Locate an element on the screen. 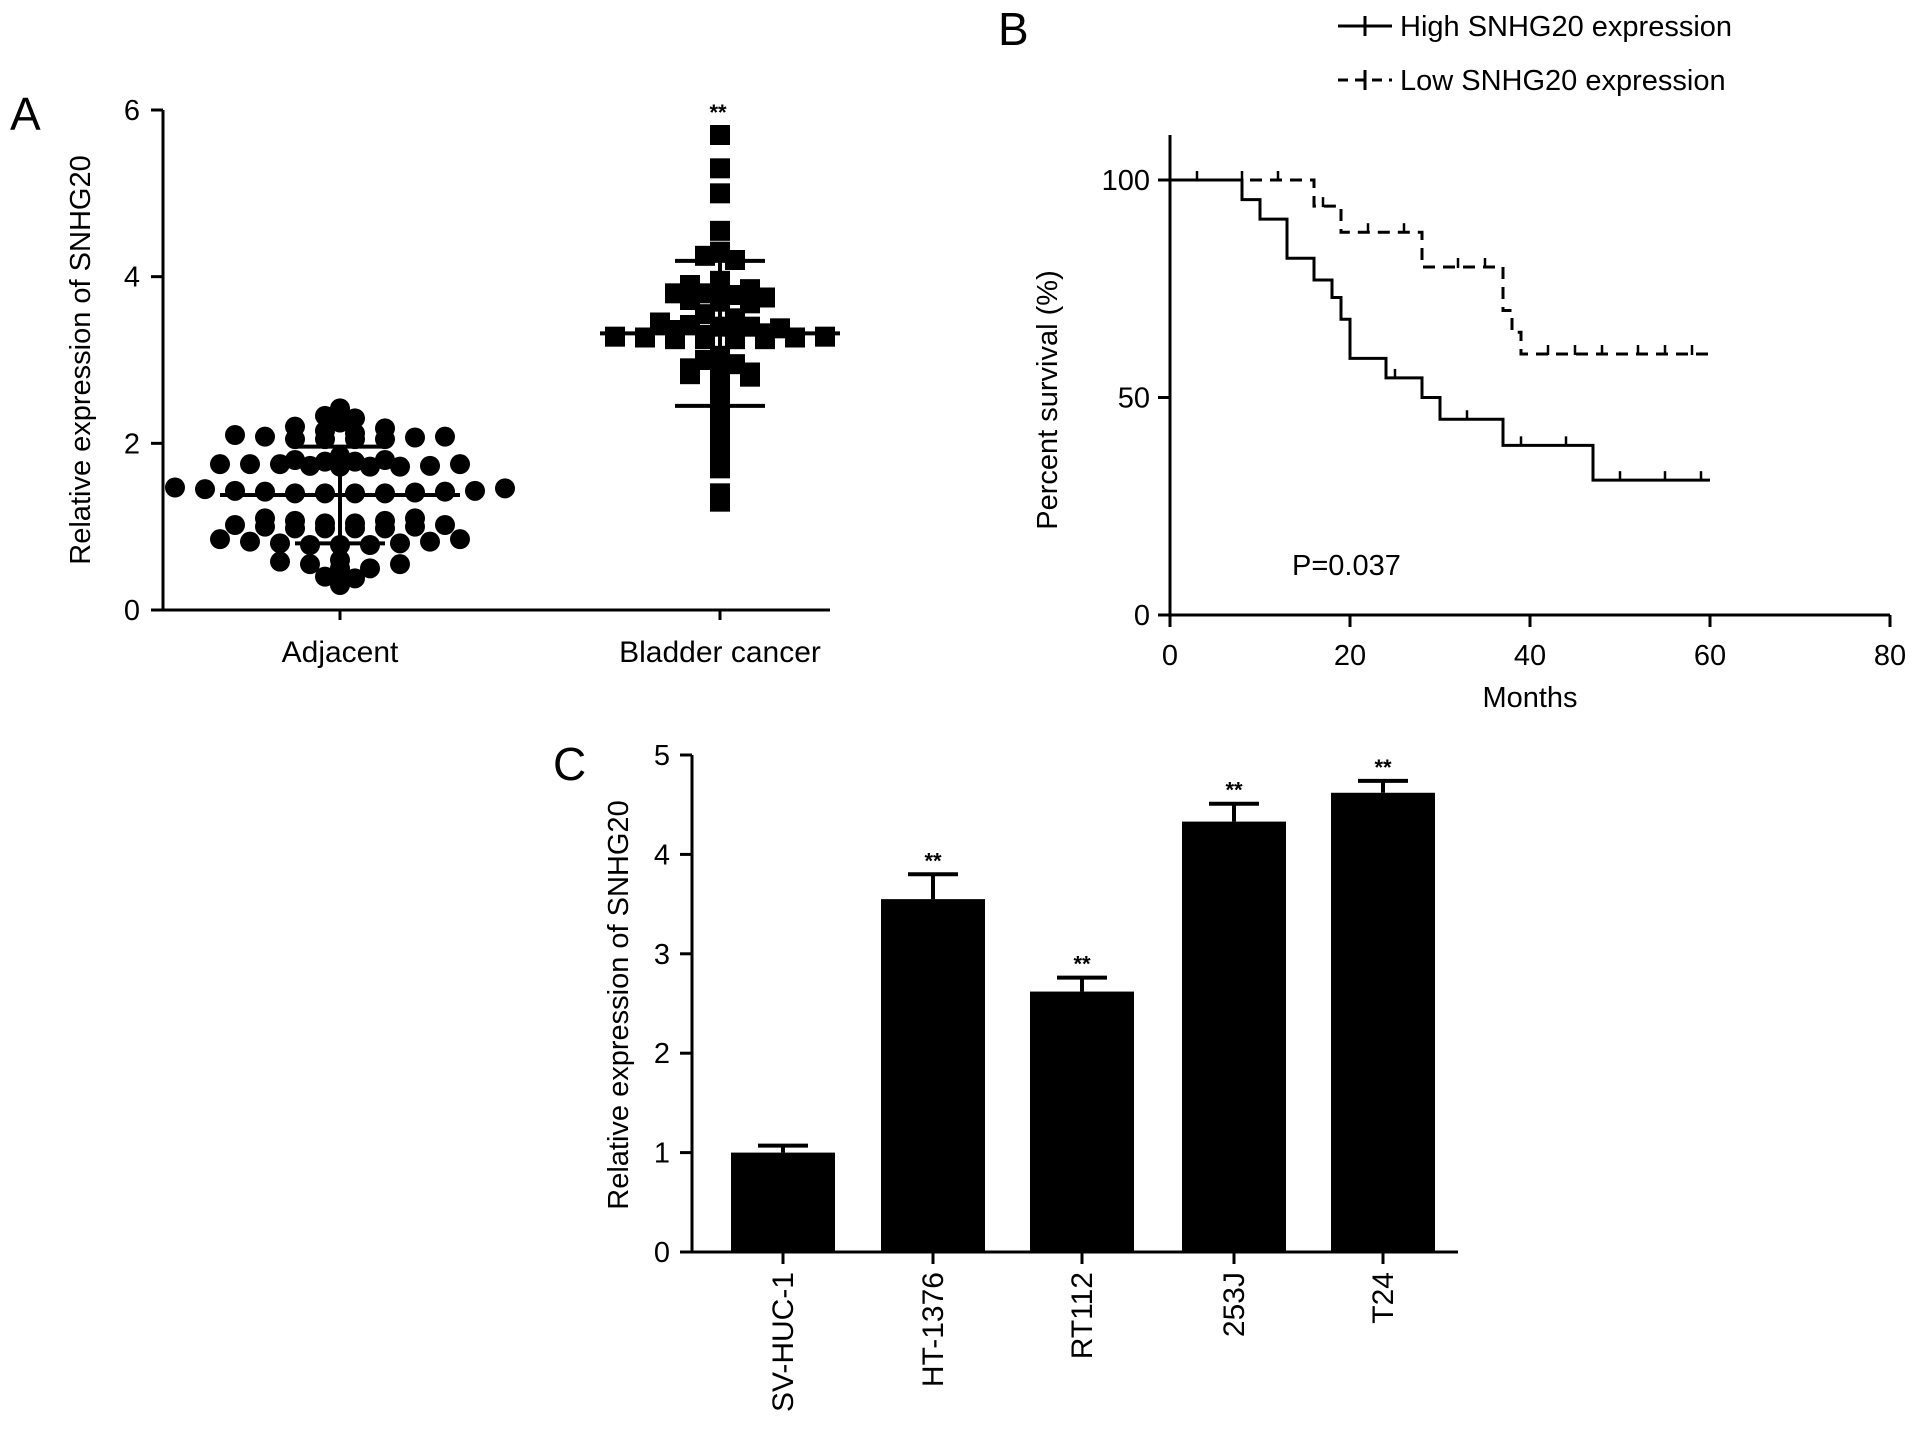 The image size is (1913, 1441). panel-b-curves is located at coordinates (1440, 326).